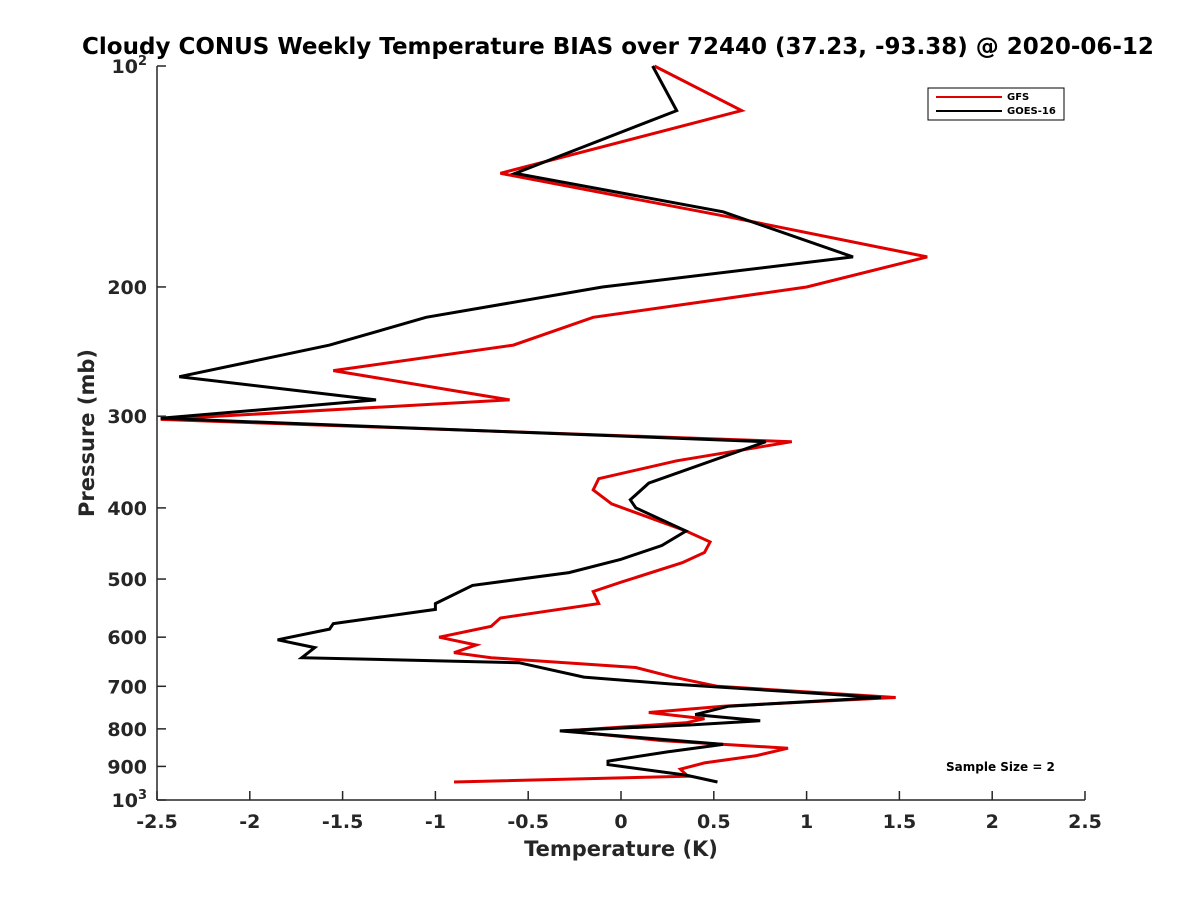 This screenshot has width=1200, height=900. Describe the element at coordinates (435, 822) in the screenshot. I see `x-tick-label: -1` at that location.